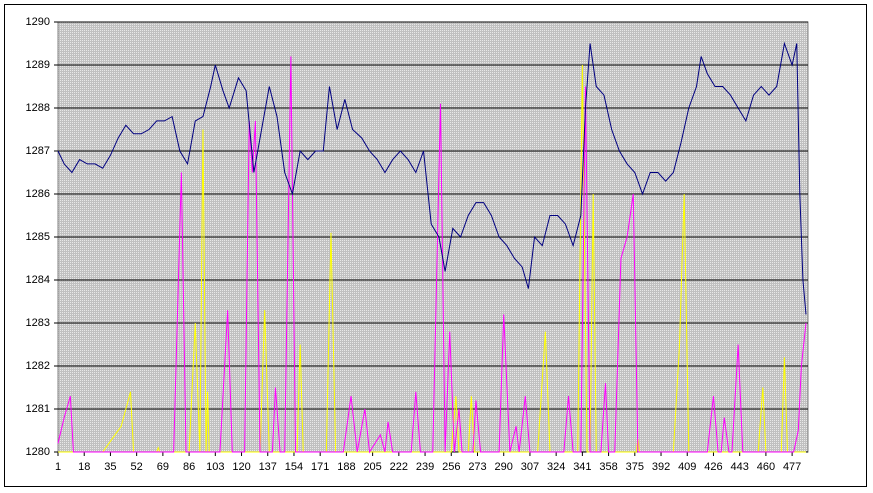 This screenshot has height=493, width=873. Describe the element at coordinates (110, 467) in the screenshot. I see `x-tick-label: 35` at that location.